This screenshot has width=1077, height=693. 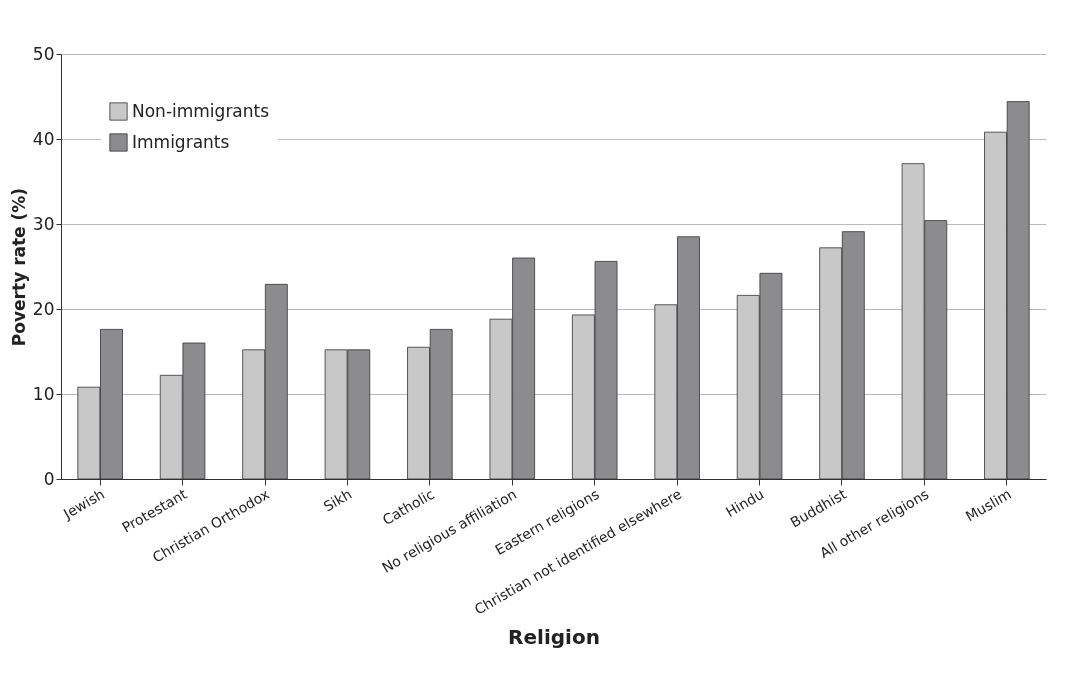 I want to click on y-axis-title: Poverty rate (%), so click(x=18, y=267).